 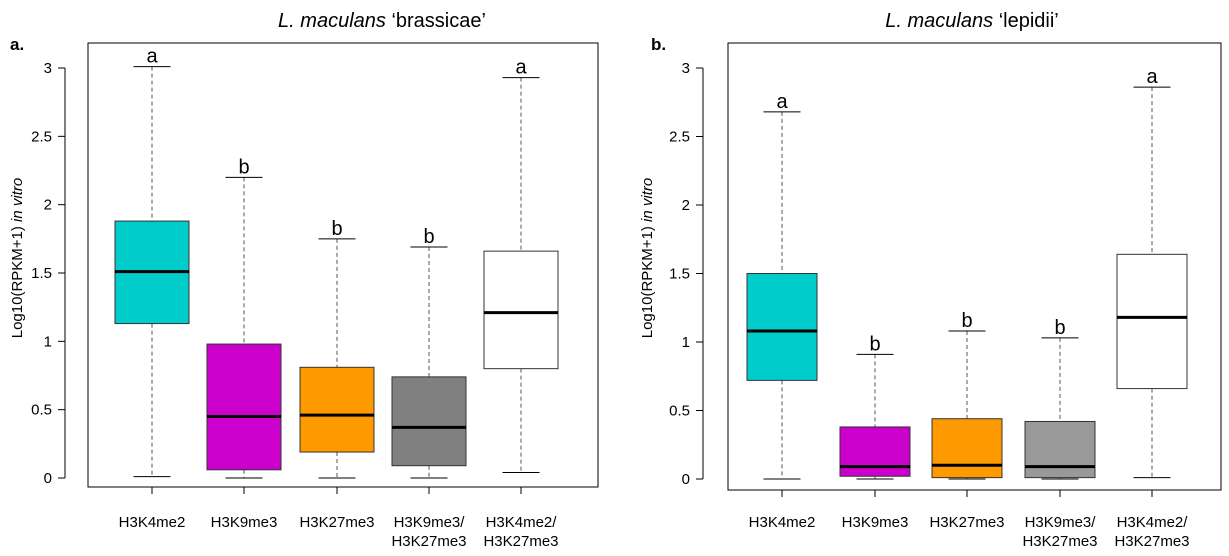 What do you see at coordinates (1029, 21) in the screenshot?
I see `title-strain: ‘lepidii’` at bounding box center [1029, 21].